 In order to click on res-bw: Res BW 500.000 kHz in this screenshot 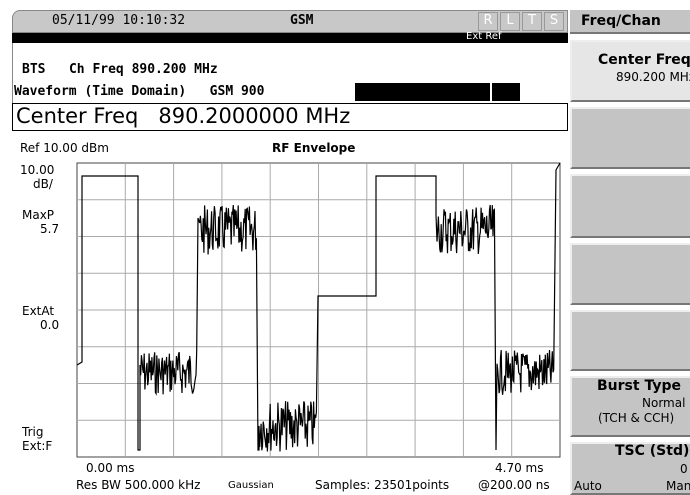, I will do `click(138, 485)`.